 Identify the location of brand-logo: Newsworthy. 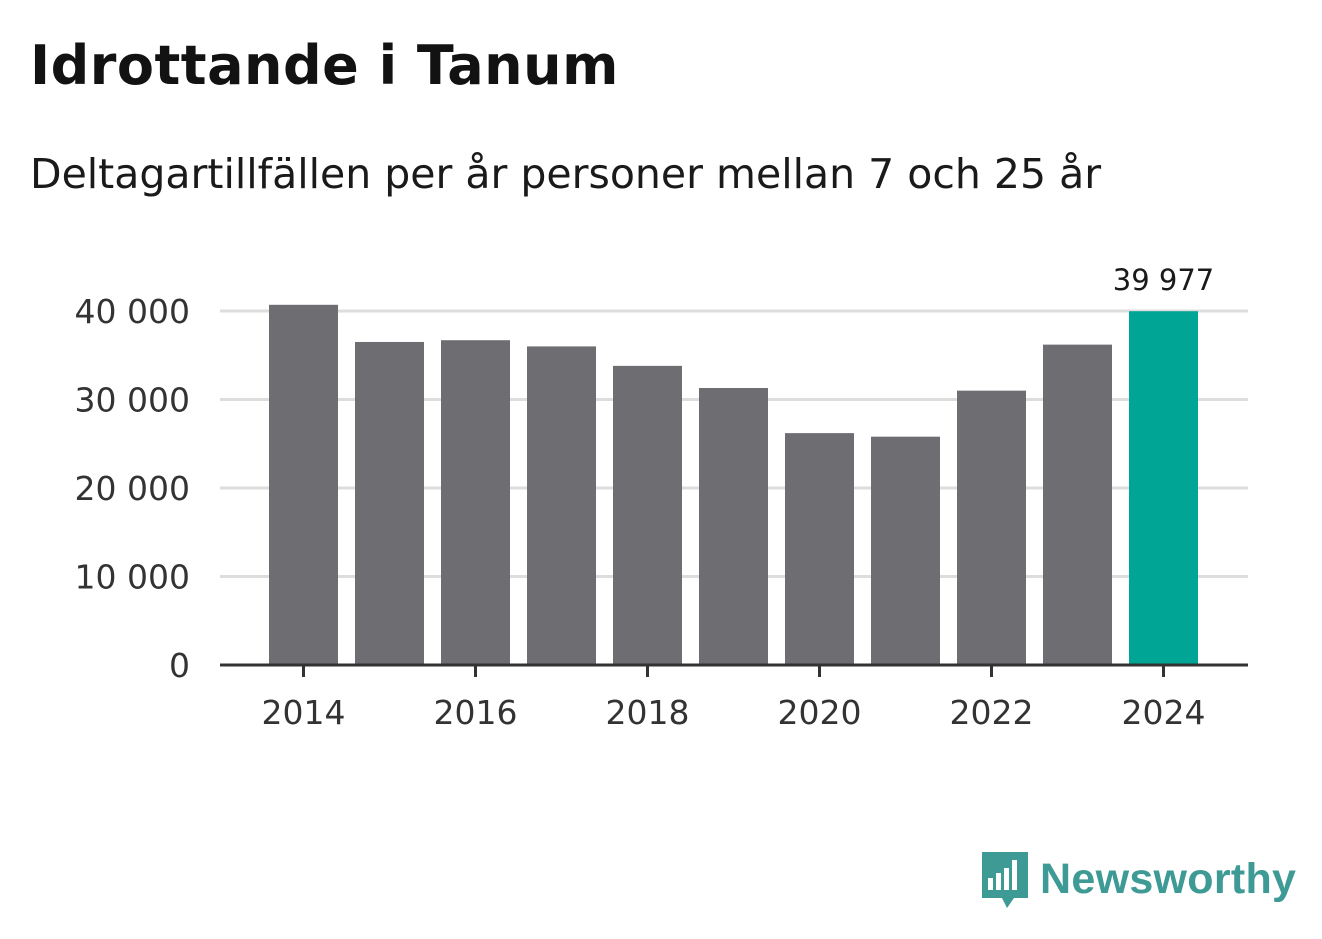
(1138, 879).